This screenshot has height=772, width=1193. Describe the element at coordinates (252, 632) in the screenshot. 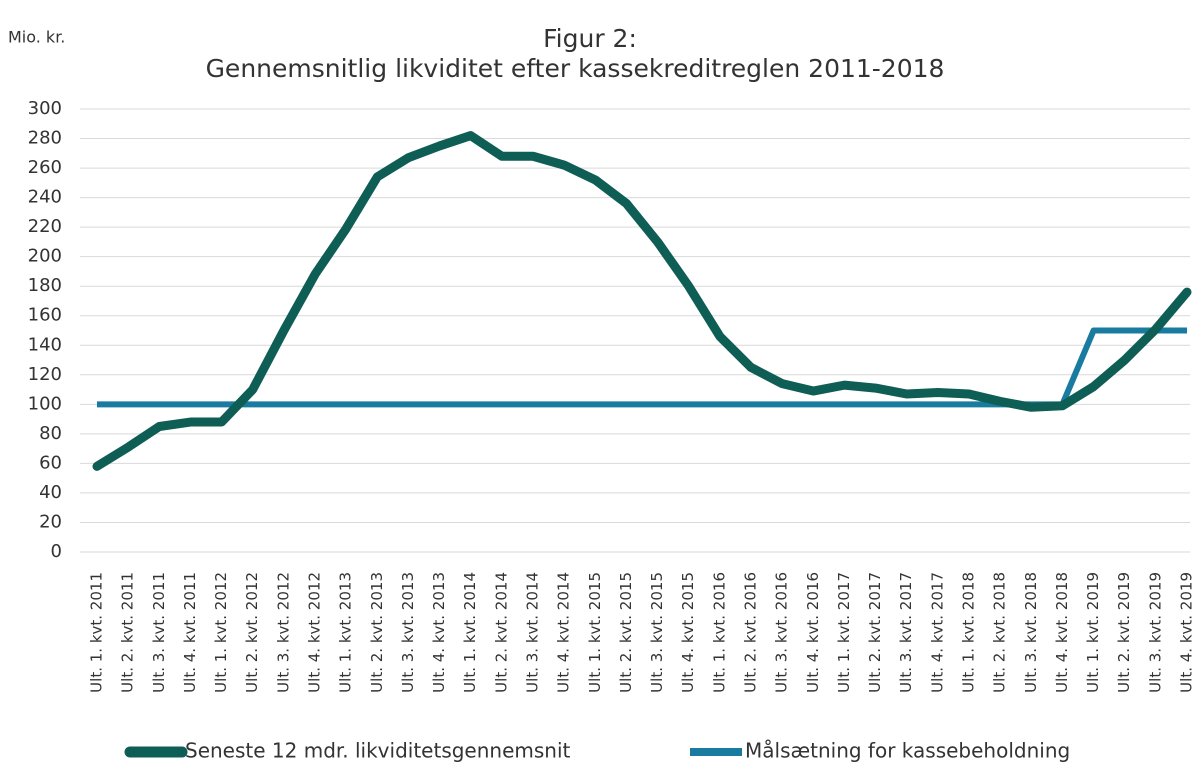

I see `x-tick-label: Ult. 2. kvt. 2012` at that location.